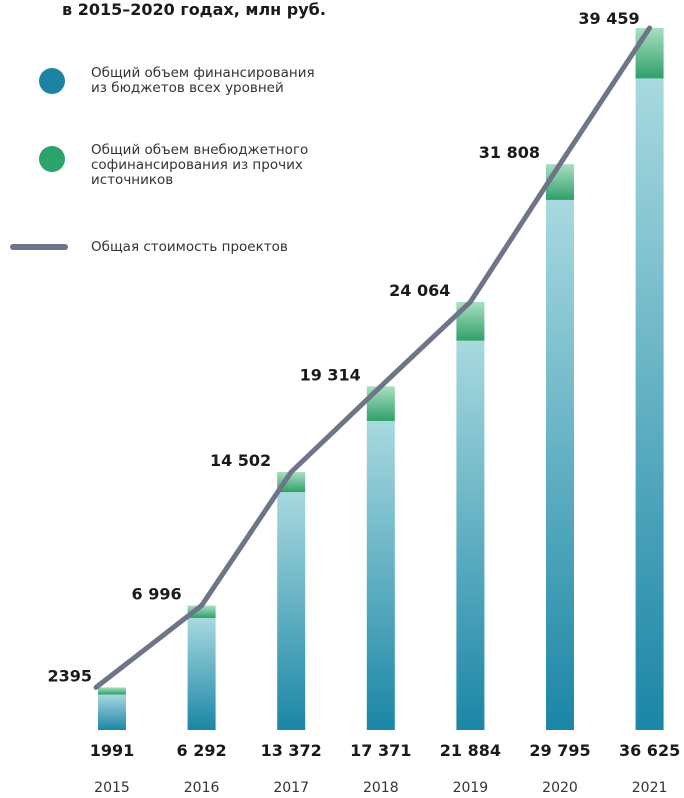  What do you see at coordinates (112, 788) in the screenshot?
I see `x-tick-label-2015: 2015` at bounding box center [112, 788].